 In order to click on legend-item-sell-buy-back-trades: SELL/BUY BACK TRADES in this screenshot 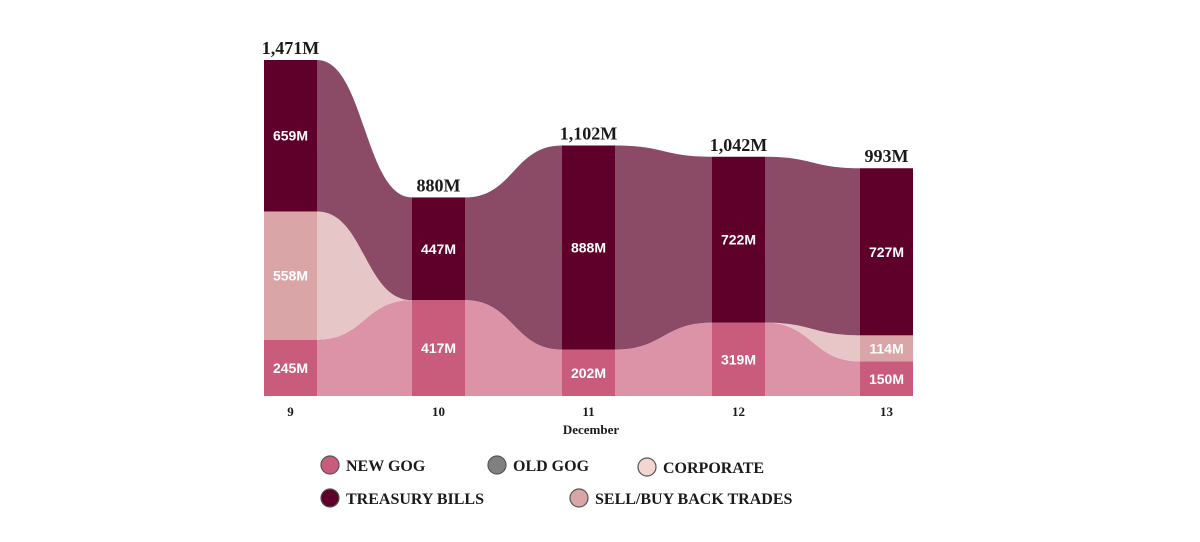, I will do `click(680, 498)`.